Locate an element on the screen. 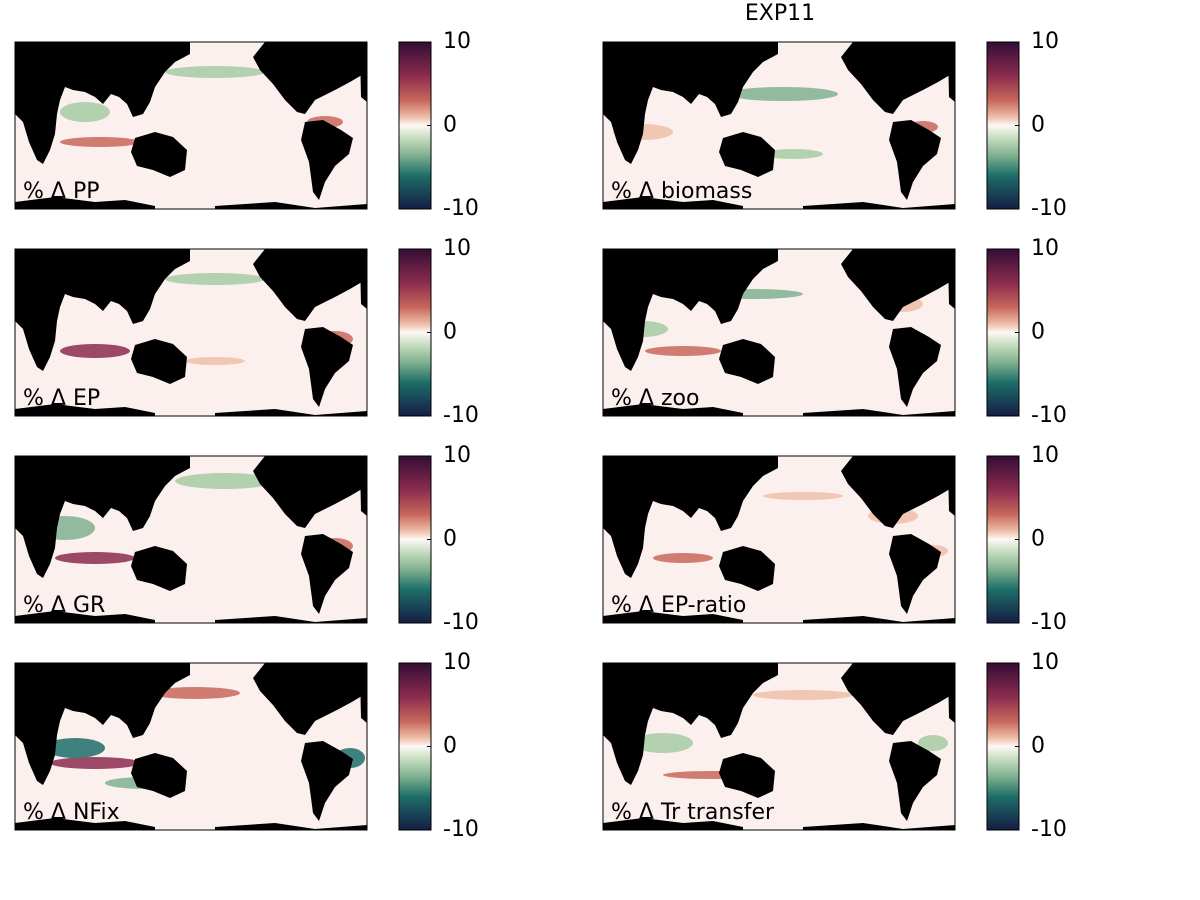 The width and height of the screenshot is (1200, 900). panel-label: % Δ NFix is located at coordinates (71, 812).